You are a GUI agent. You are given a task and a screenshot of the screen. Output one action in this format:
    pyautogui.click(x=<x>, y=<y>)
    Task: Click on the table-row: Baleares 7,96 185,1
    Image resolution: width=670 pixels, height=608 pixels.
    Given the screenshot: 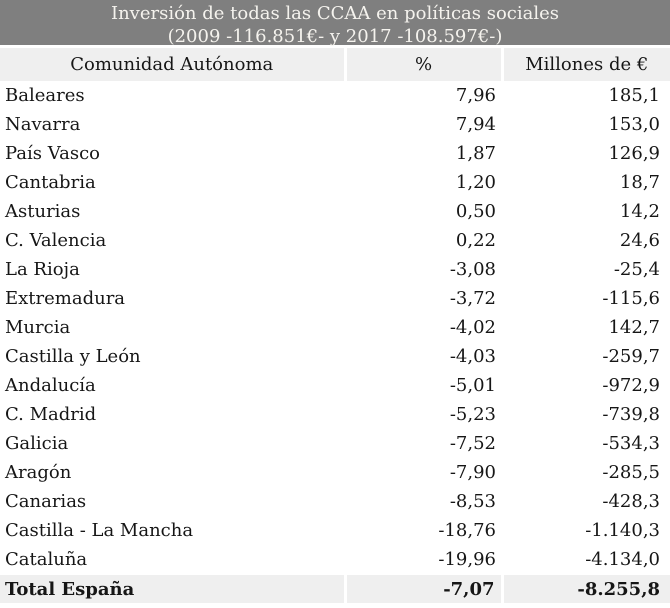 What is the action you would take?
    pyautogui.click(x=335, y=95)
    